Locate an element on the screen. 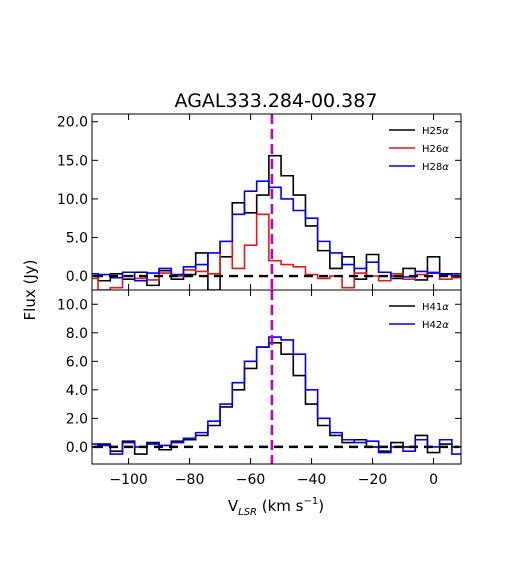 This screenshot has width=512, height=567. bottom-legend-label: H42α is located at coordinates (435, 325).